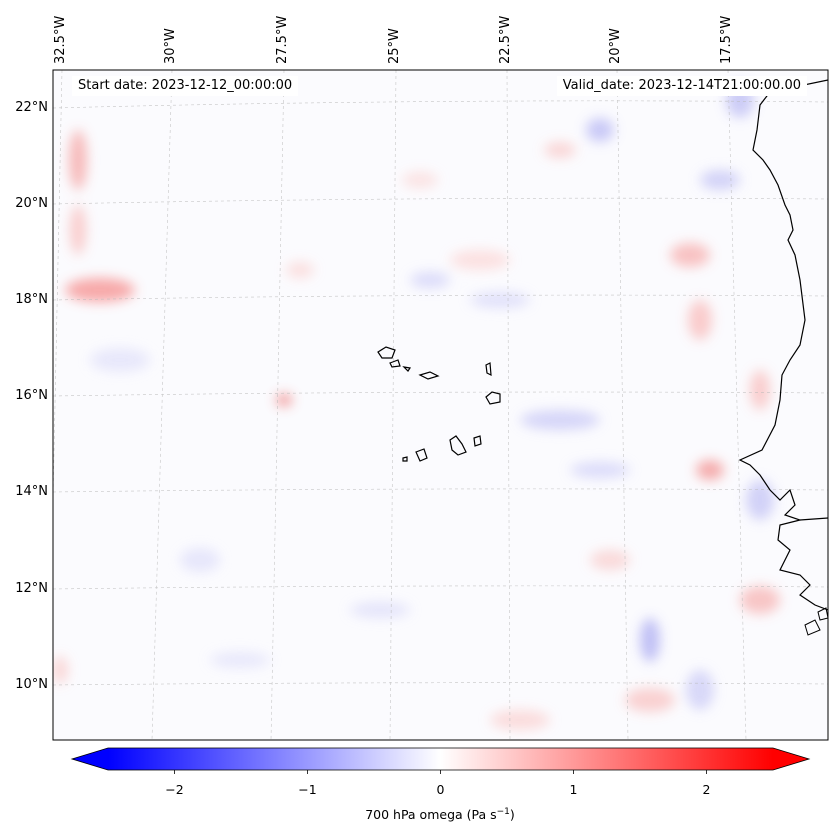 Image resolution: width=837 pixels, height=839 pixels. What do you see at coordinates (505, 39) in the screenshot?
I see `longitude-label: 22.5°W` at bounding box center [505, 39].